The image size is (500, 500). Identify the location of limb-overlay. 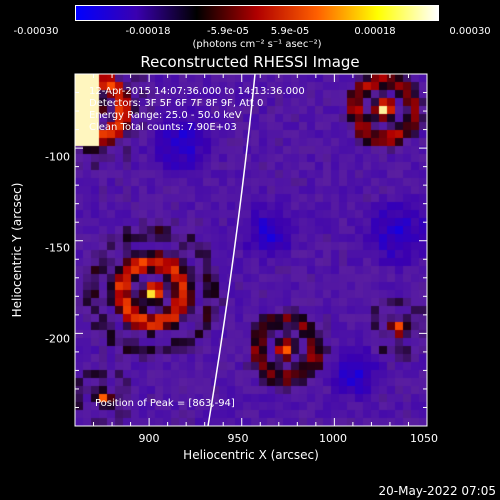
(231, 250).